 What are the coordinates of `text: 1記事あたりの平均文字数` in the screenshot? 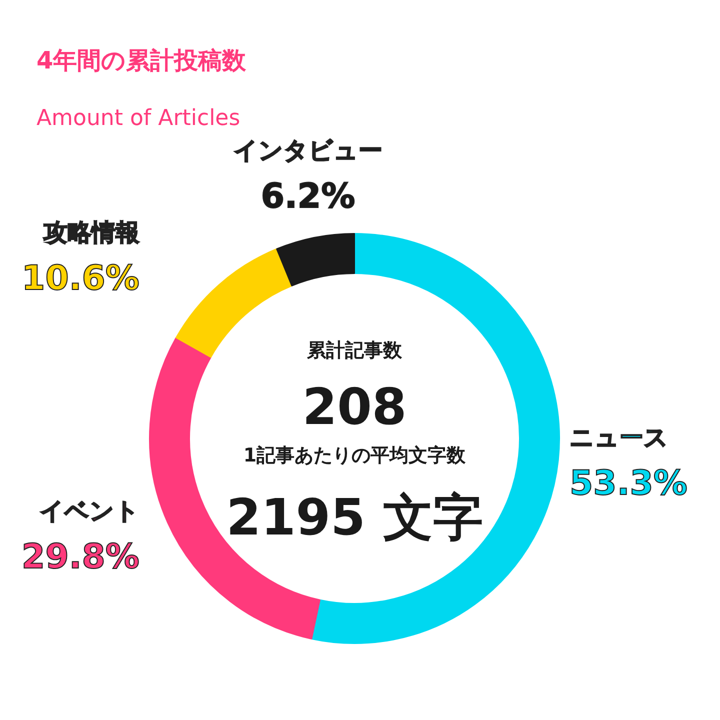 It's located at (355, 455).